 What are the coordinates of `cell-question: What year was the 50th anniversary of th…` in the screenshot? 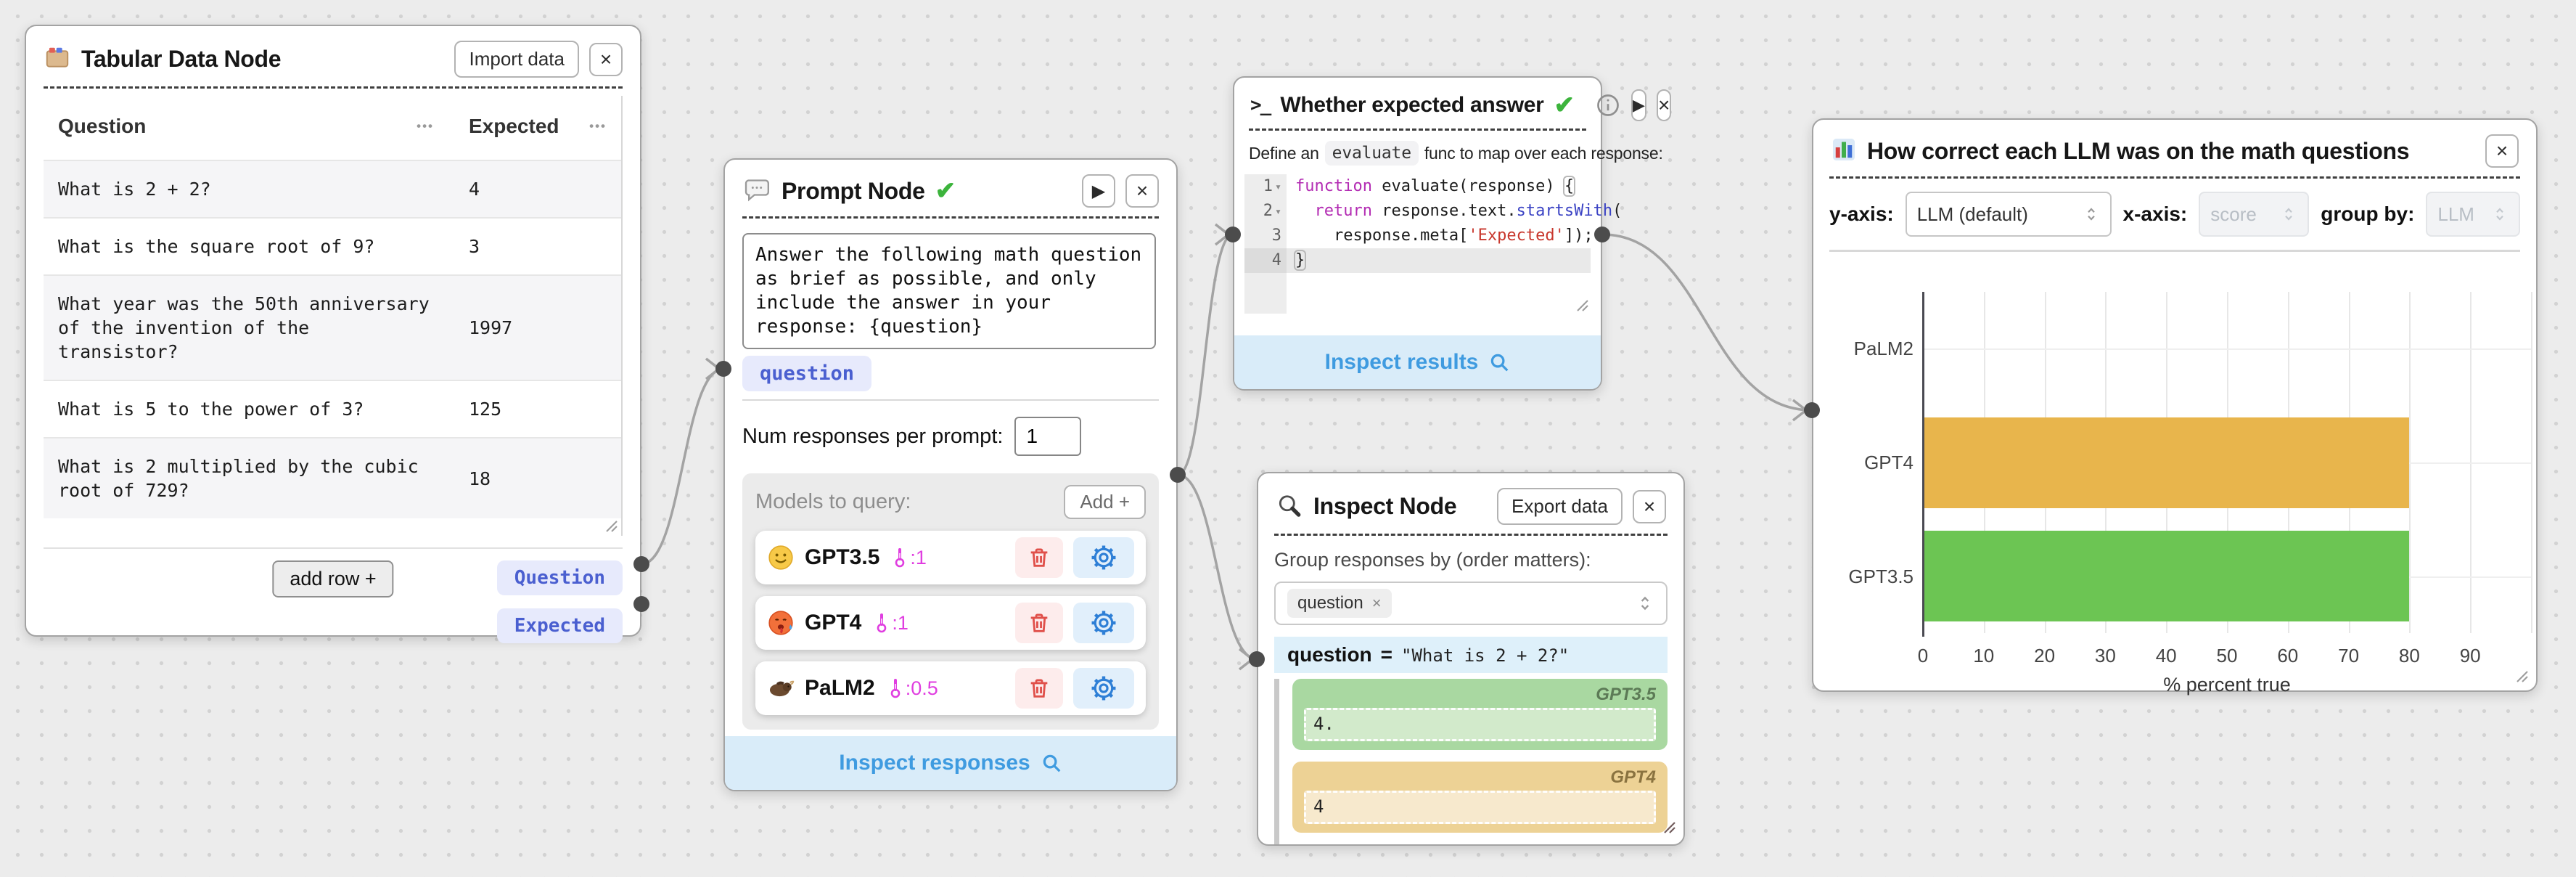 It's located at (244, 327).